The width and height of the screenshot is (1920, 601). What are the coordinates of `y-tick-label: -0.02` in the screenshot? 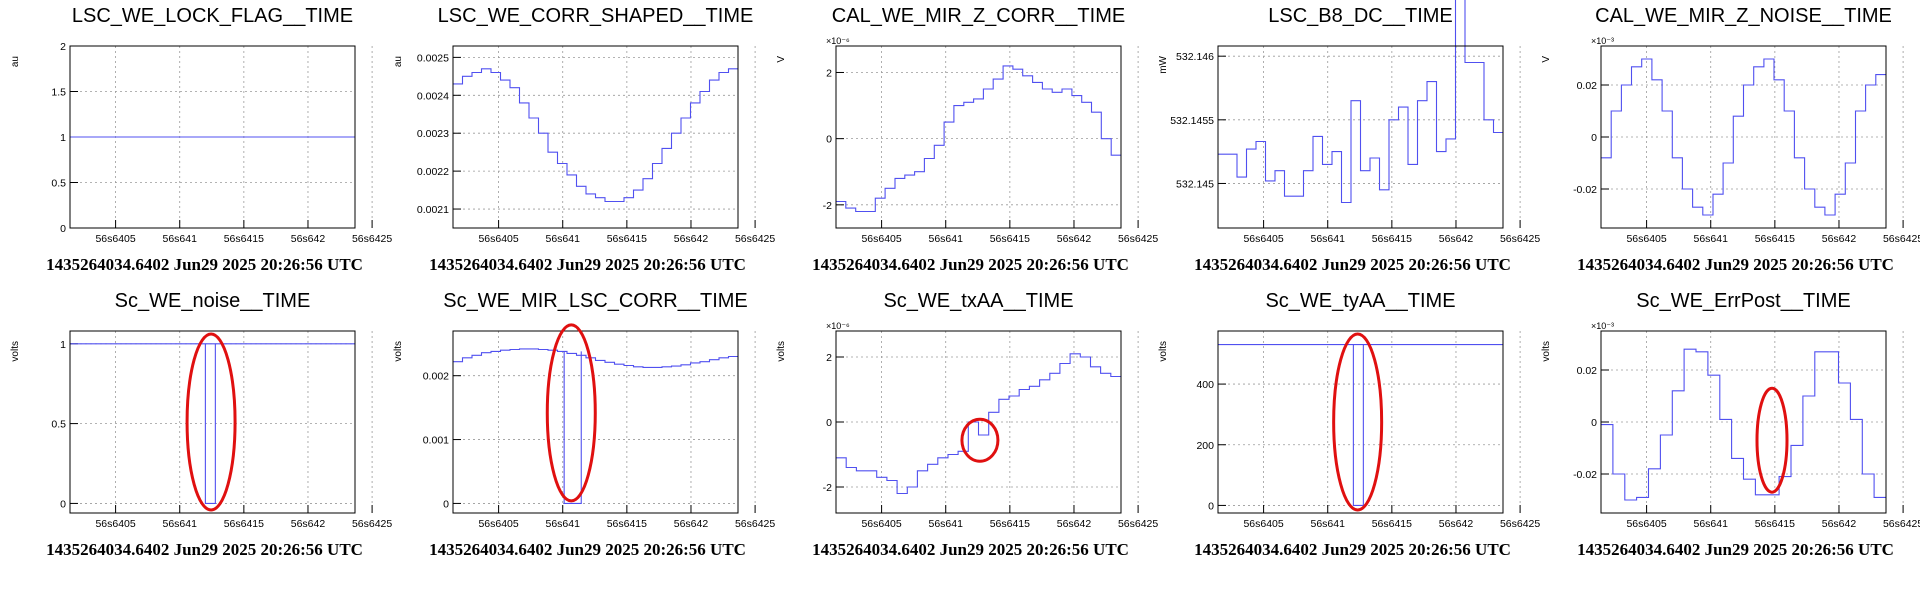 It's located at (1585, 475).